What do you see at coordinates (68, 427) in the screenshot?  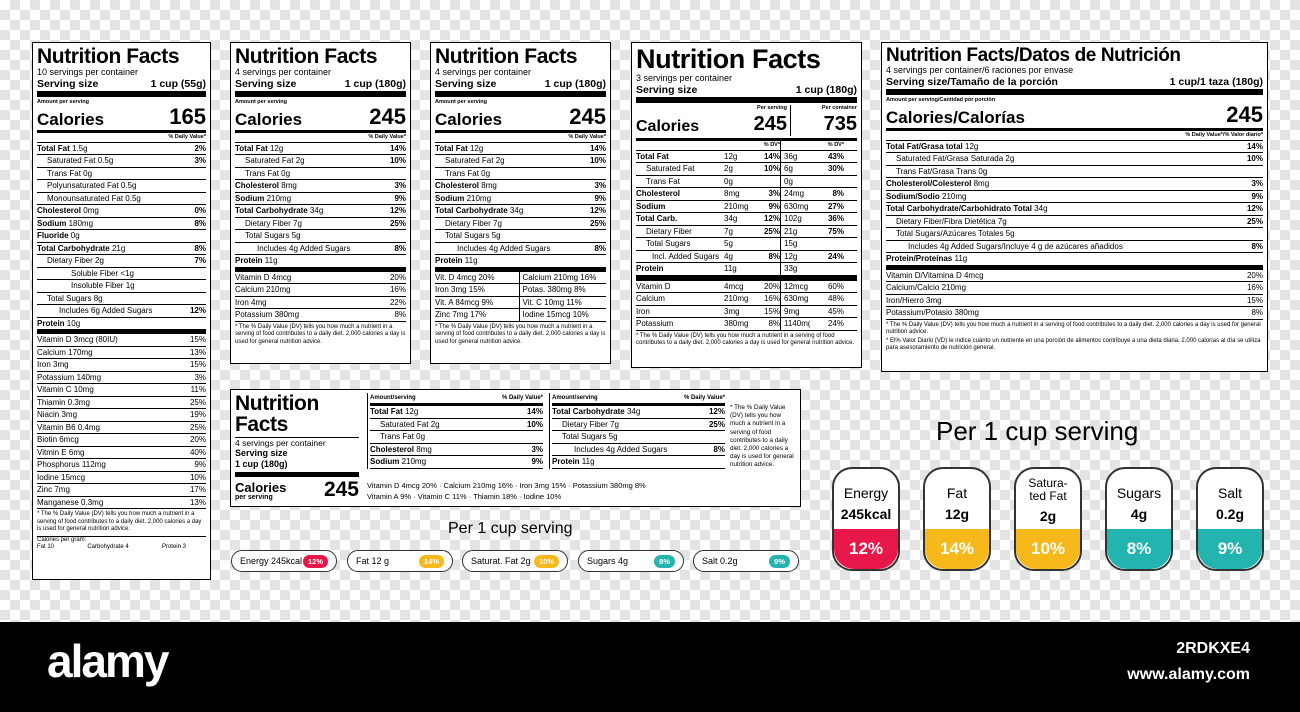 I see `micronutrient-label: Vitamin B6 0.4mg` at bounding box center [68, 427].